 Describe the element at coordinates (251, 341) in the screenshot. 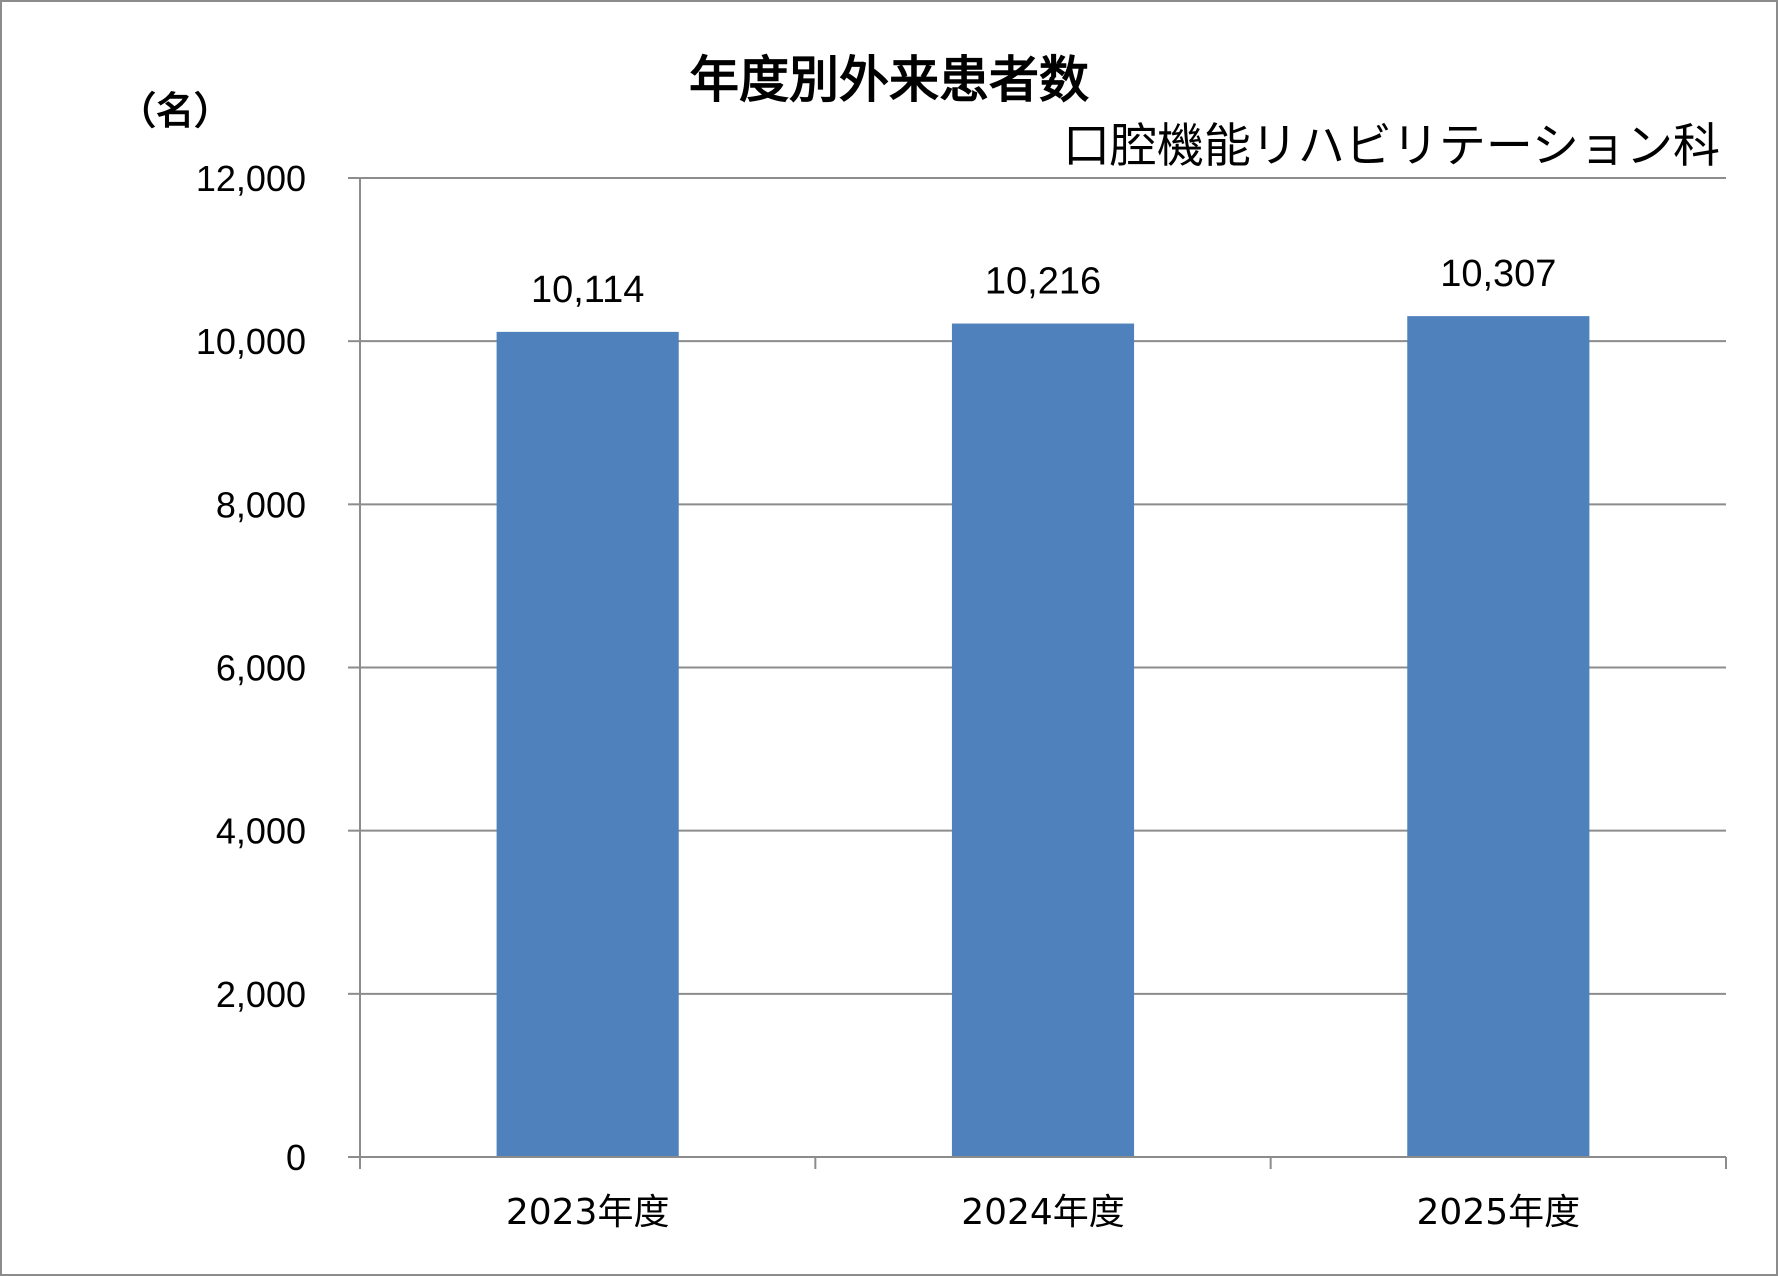

I see `y-tick-label: 10,000` at that location.